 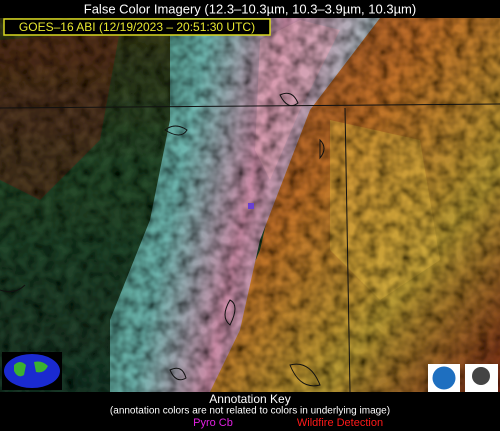 I want to click on globe, so click(x=32, y=371).